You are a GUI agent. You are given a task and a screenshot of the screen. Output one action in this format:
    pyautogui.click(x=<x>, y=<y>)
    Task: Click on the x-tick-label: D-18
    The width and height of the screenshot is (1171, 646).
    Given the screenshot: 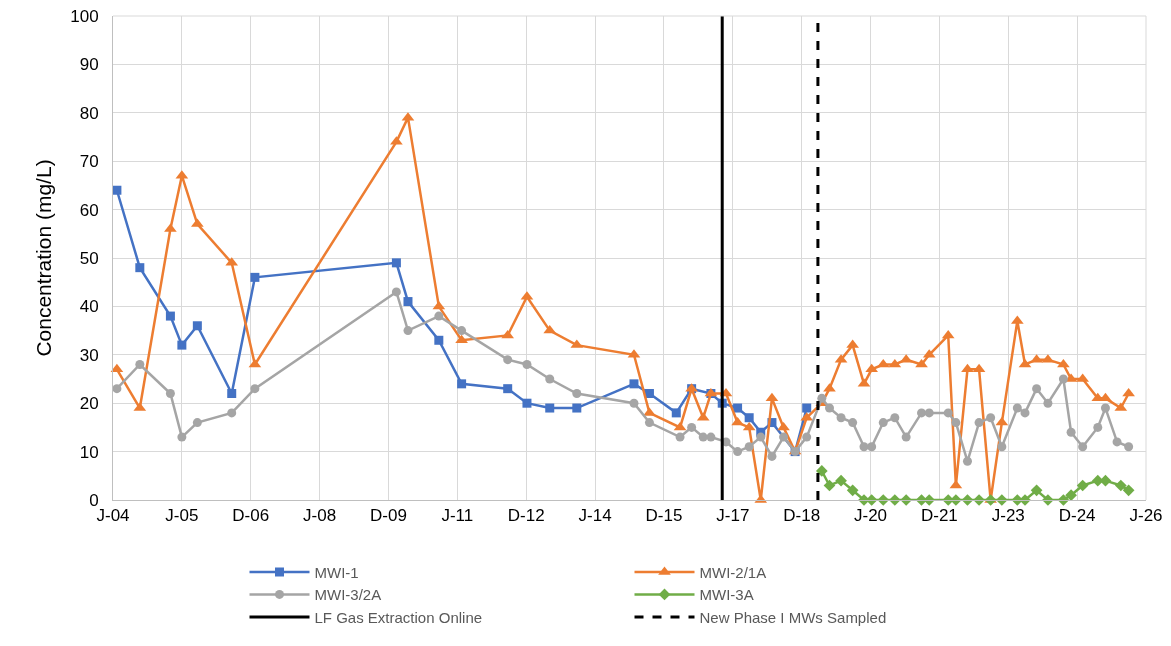 What is the action you would take?
    pyautogui.click(x=802, y=516)
    